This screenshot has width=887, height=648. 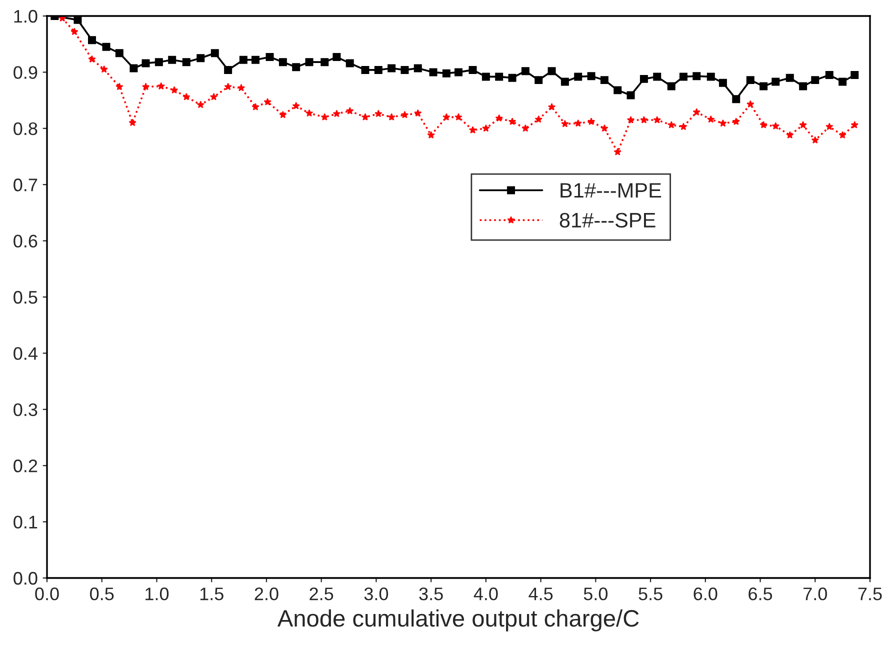 What do you see at coordinates (322, 594) in the screenshot?
I see `x-tick-label: 2.5` at bounding box center [322, 594].